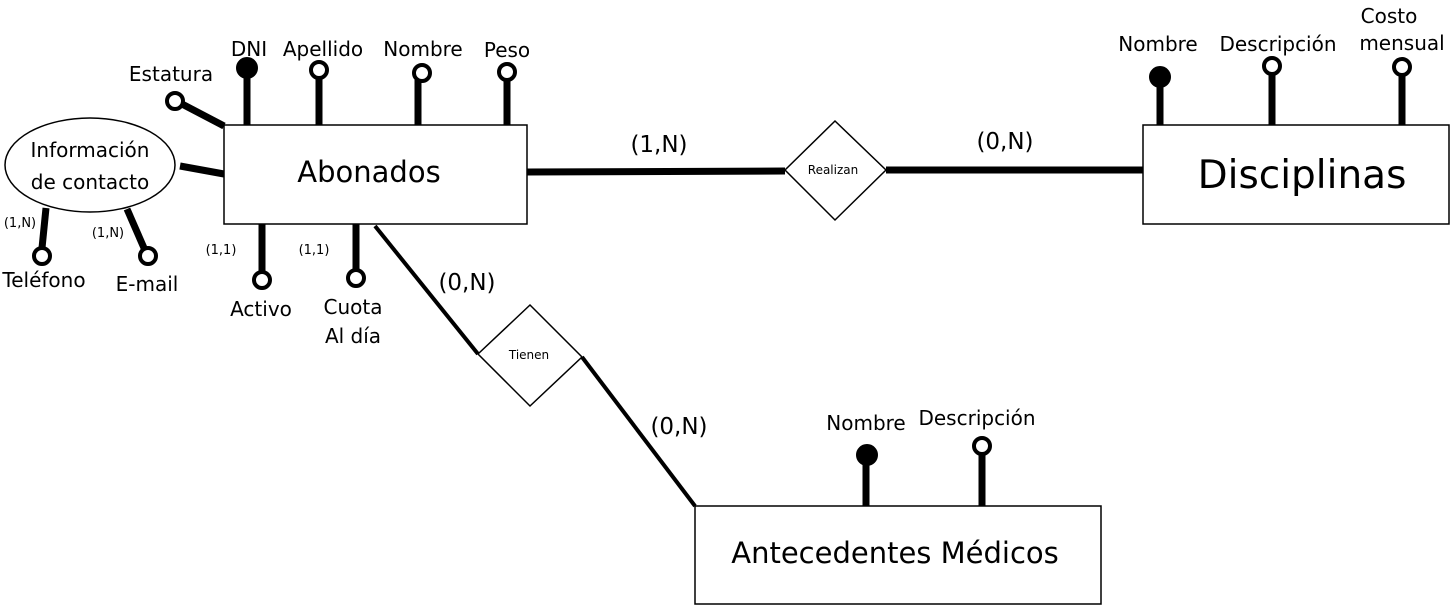  I want to click on attribute-estatura: Estatura, so click(176, 94).